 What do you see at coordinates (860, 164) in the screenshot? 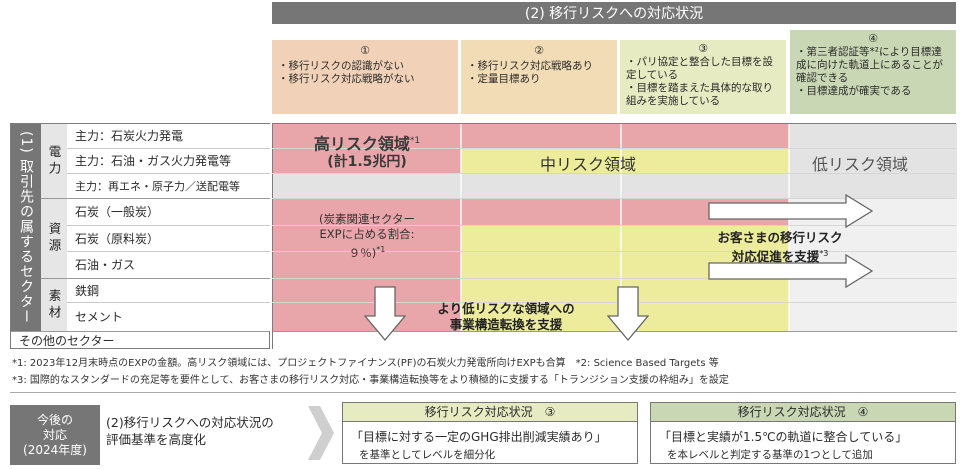
I see `low-risk-label: 低リスク領域` at bounding box center [860, 164].